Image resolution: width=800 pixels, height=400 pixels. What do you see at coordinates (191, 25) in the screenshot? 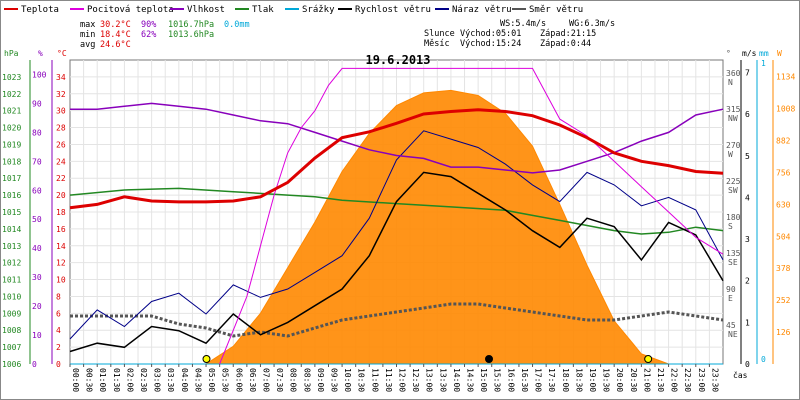
I see `stat-max-press: 1016.7hPa` at bounding box center [191, 25].